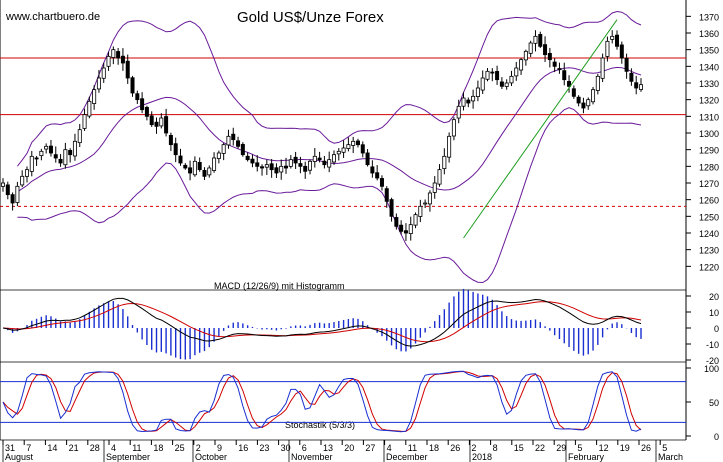 This screenshot has width=723, height=462. Describe the element at coordinates (586, 457) in the screenshot. I see `month-label: February` at that location.